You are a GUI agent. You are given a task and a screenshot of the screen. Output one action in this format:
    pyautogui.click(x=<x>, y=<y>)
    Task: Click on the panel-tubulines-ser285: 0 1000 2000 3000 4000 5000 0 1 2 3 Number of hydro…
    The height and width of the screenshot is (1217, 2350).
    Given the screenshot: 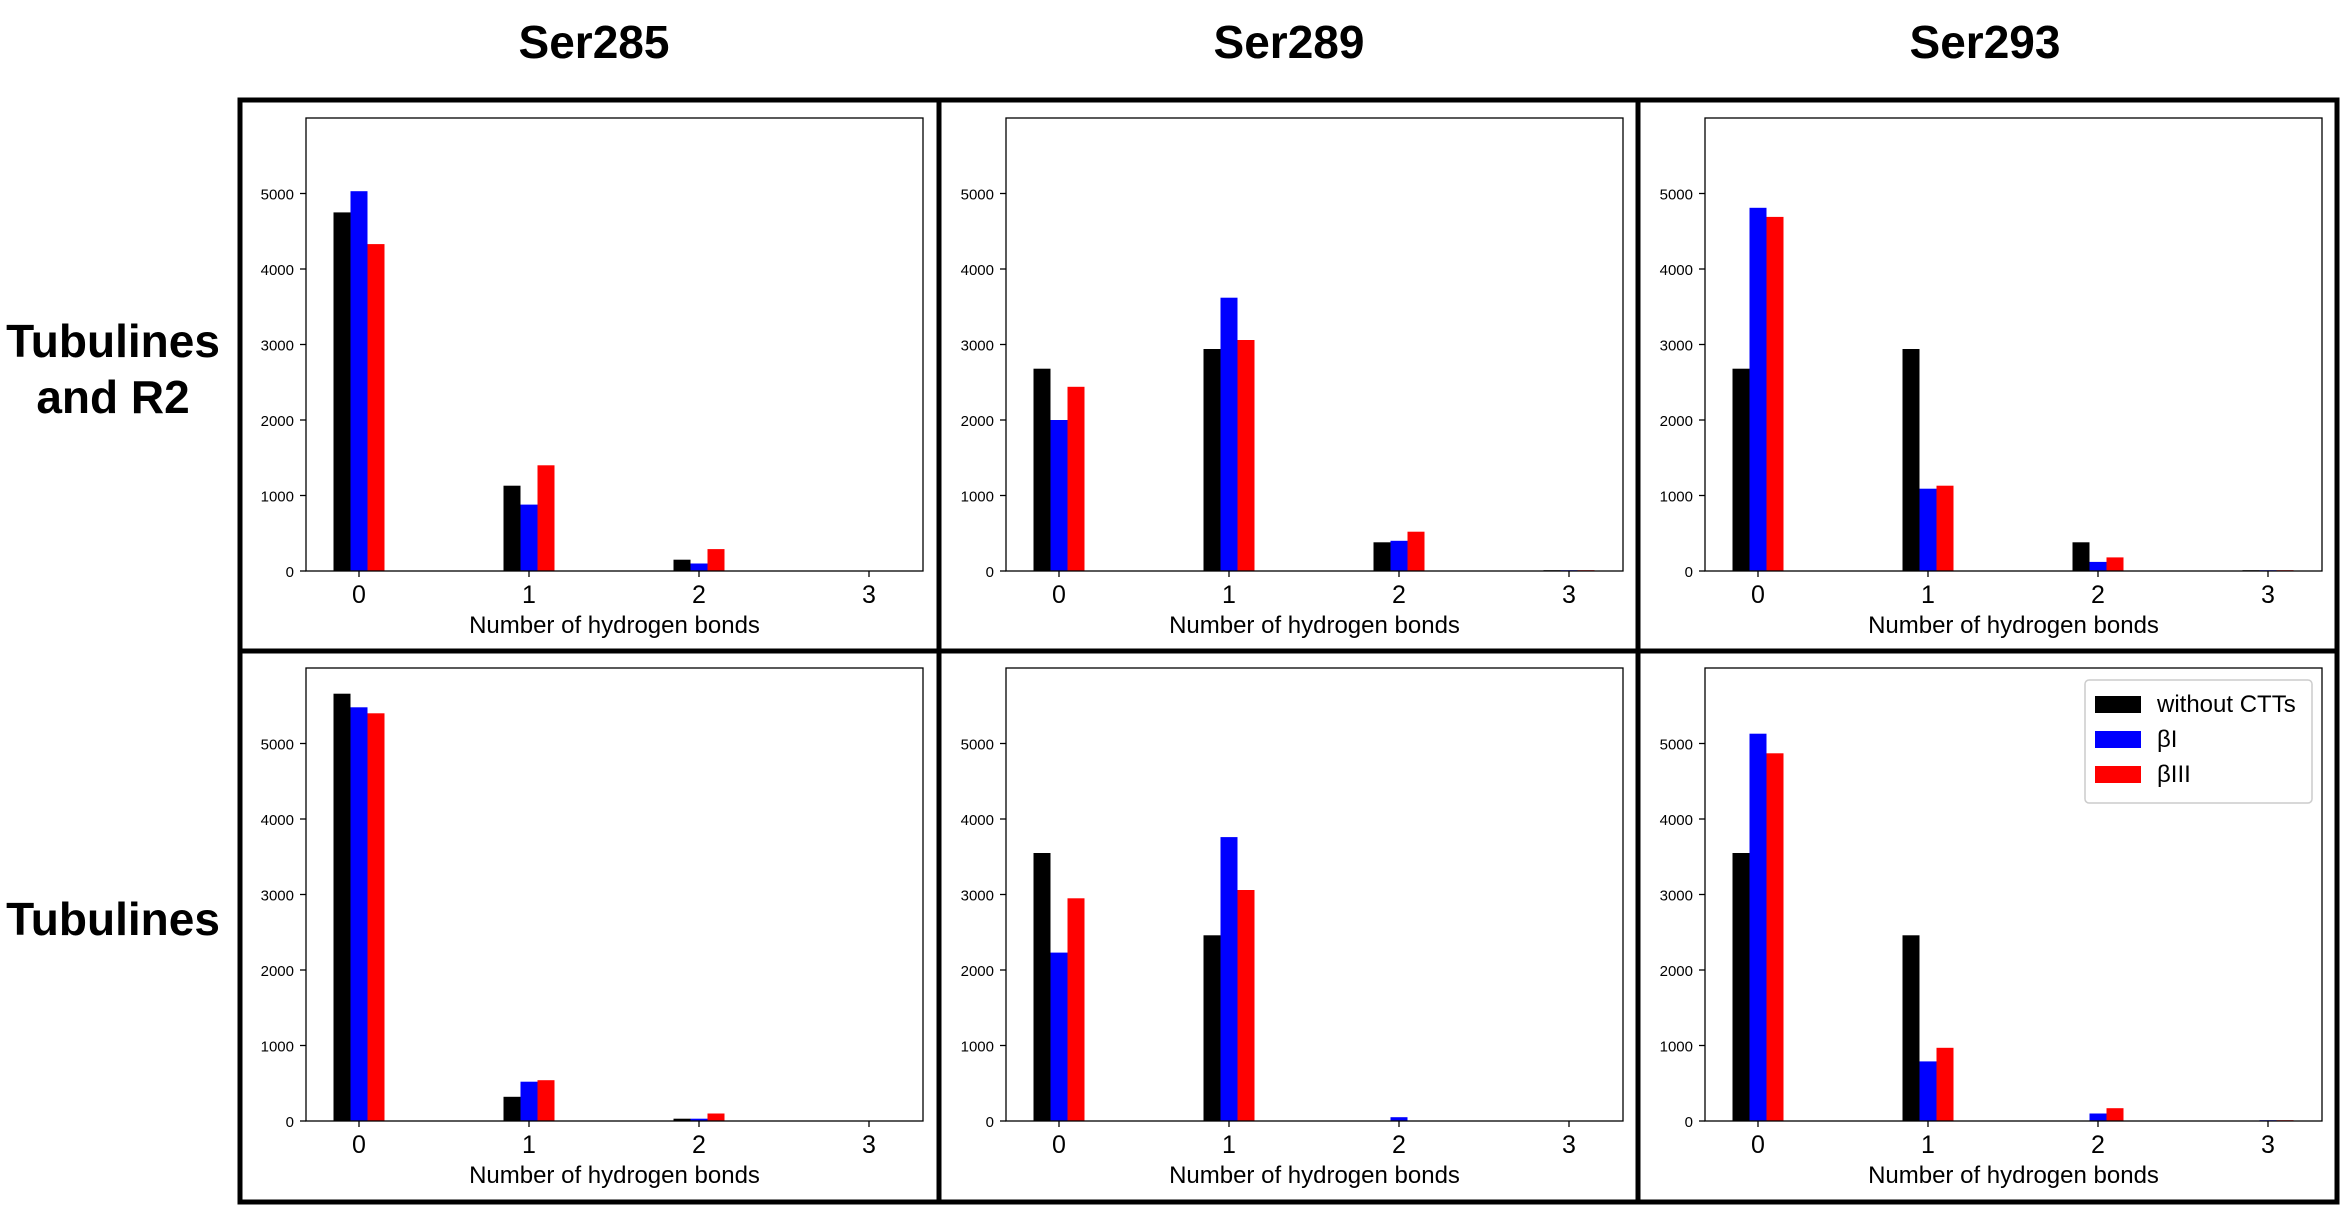 What is the action you would take?
    pyautogui.click(x=592, y=928)
    